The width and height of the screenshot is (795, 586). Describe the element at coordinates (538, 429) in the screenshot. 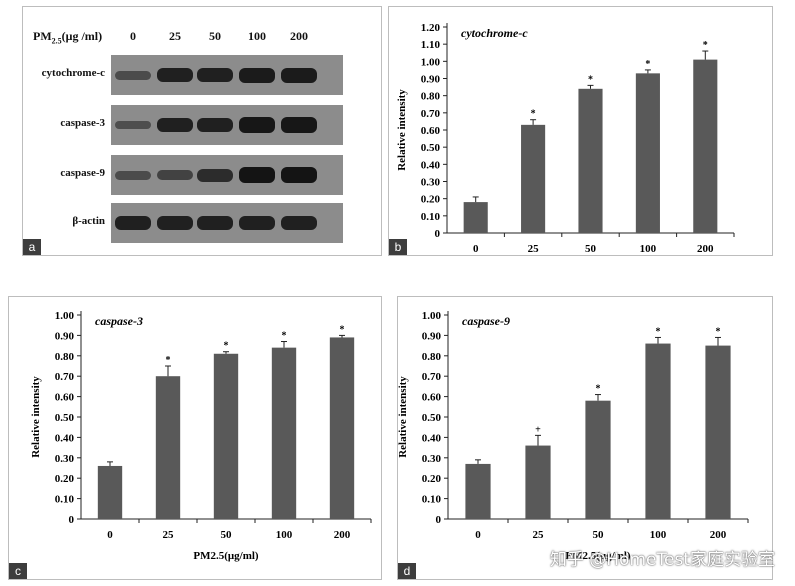

I see `significance-marker: +` at that location.